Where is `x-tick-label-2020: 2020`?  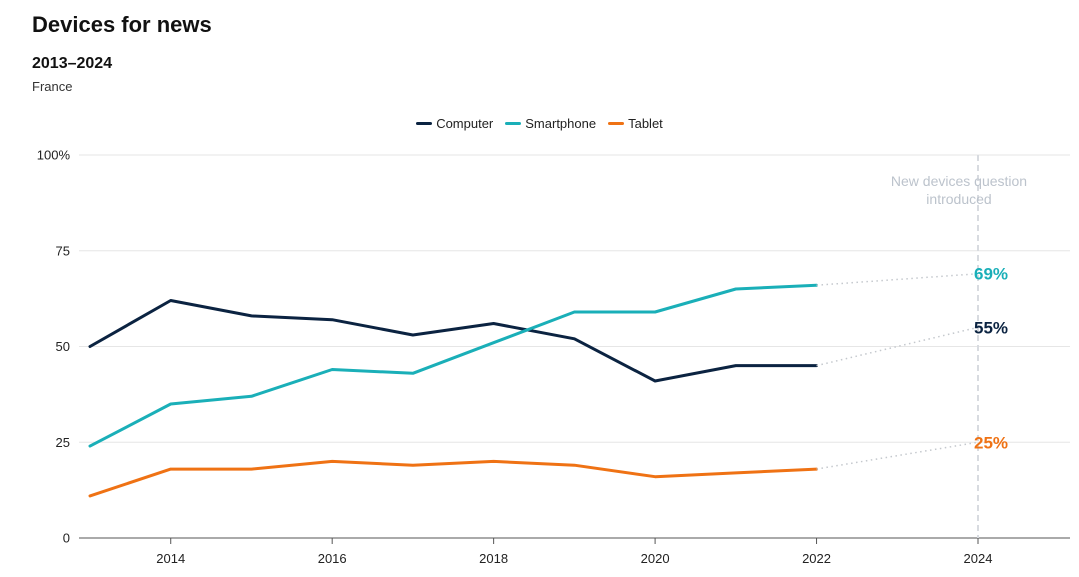
x-tick-label-2020: 2020 is located at coordinates (655, 558).